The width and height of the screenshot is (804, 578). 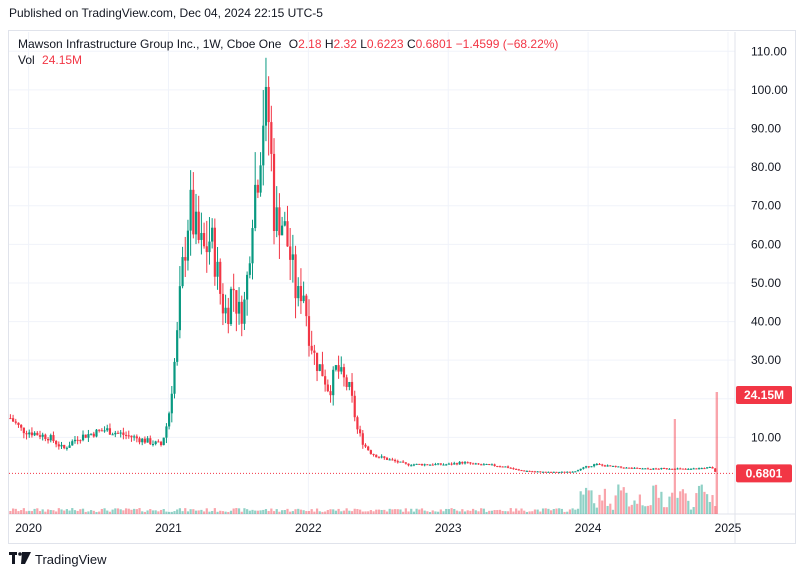 What do you see at coordinates (385, 44) in the screenshot?
I see `low-value: 0.6223` at bounding box center [385, 44].